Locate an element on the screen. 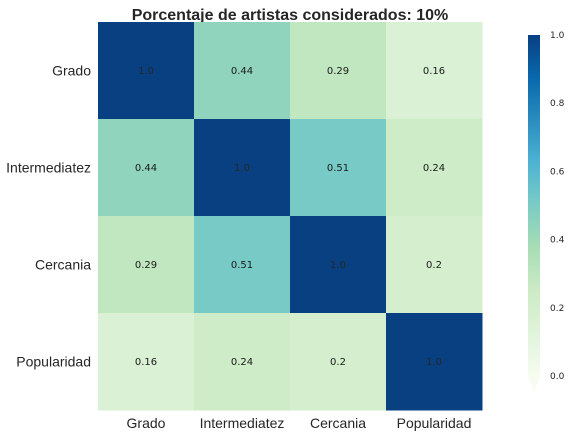 This screenshot has width=572, height=437. chart-title: Porcentaje de artistas considerados: 10% is located at coordinates (290, 15).